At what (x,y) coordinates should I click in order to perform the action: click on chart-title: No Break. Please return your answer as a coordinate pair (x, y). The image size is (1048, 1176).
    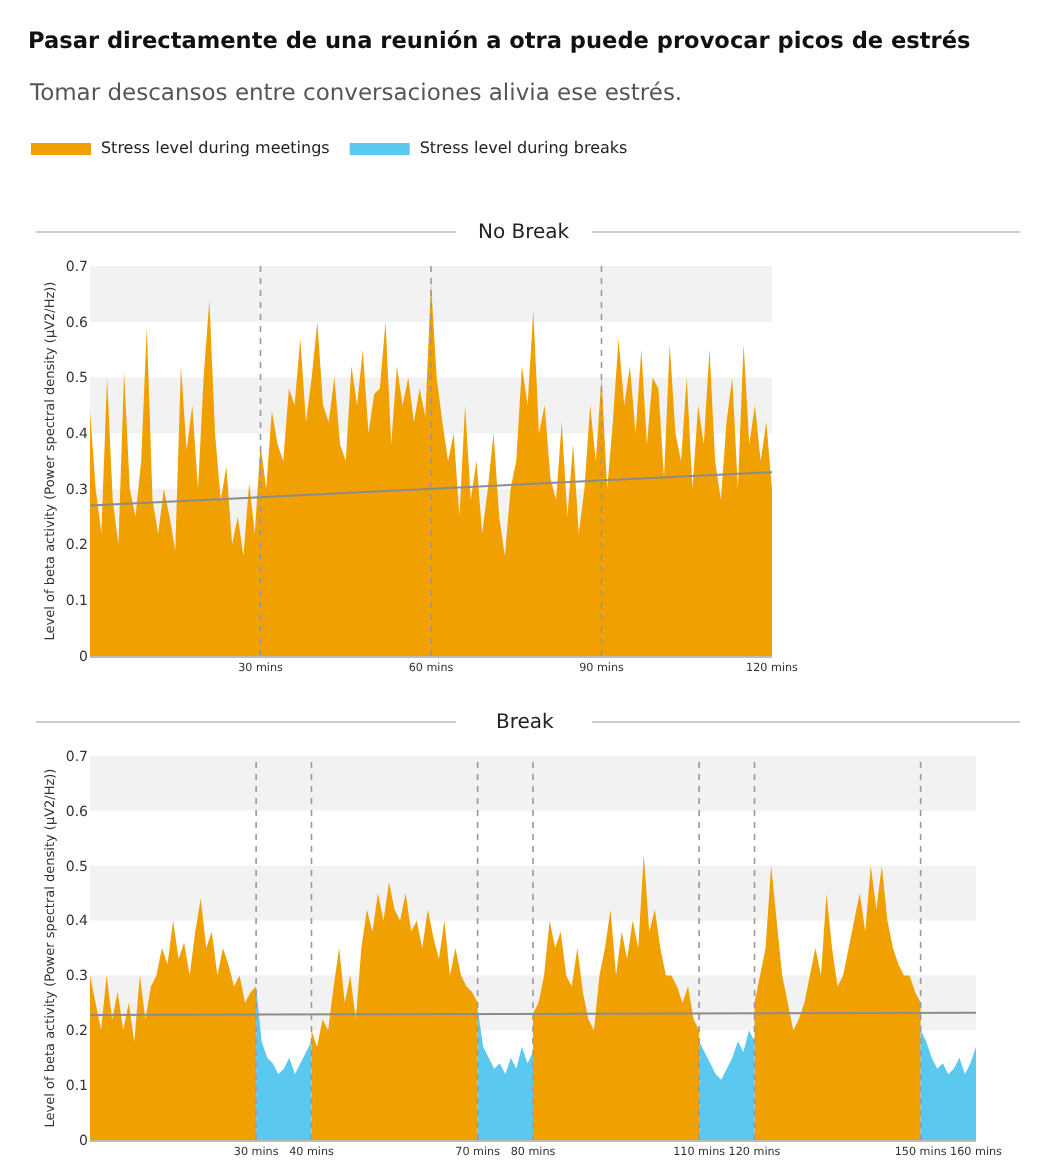
    Looking at the image, I should click on (524, 233).